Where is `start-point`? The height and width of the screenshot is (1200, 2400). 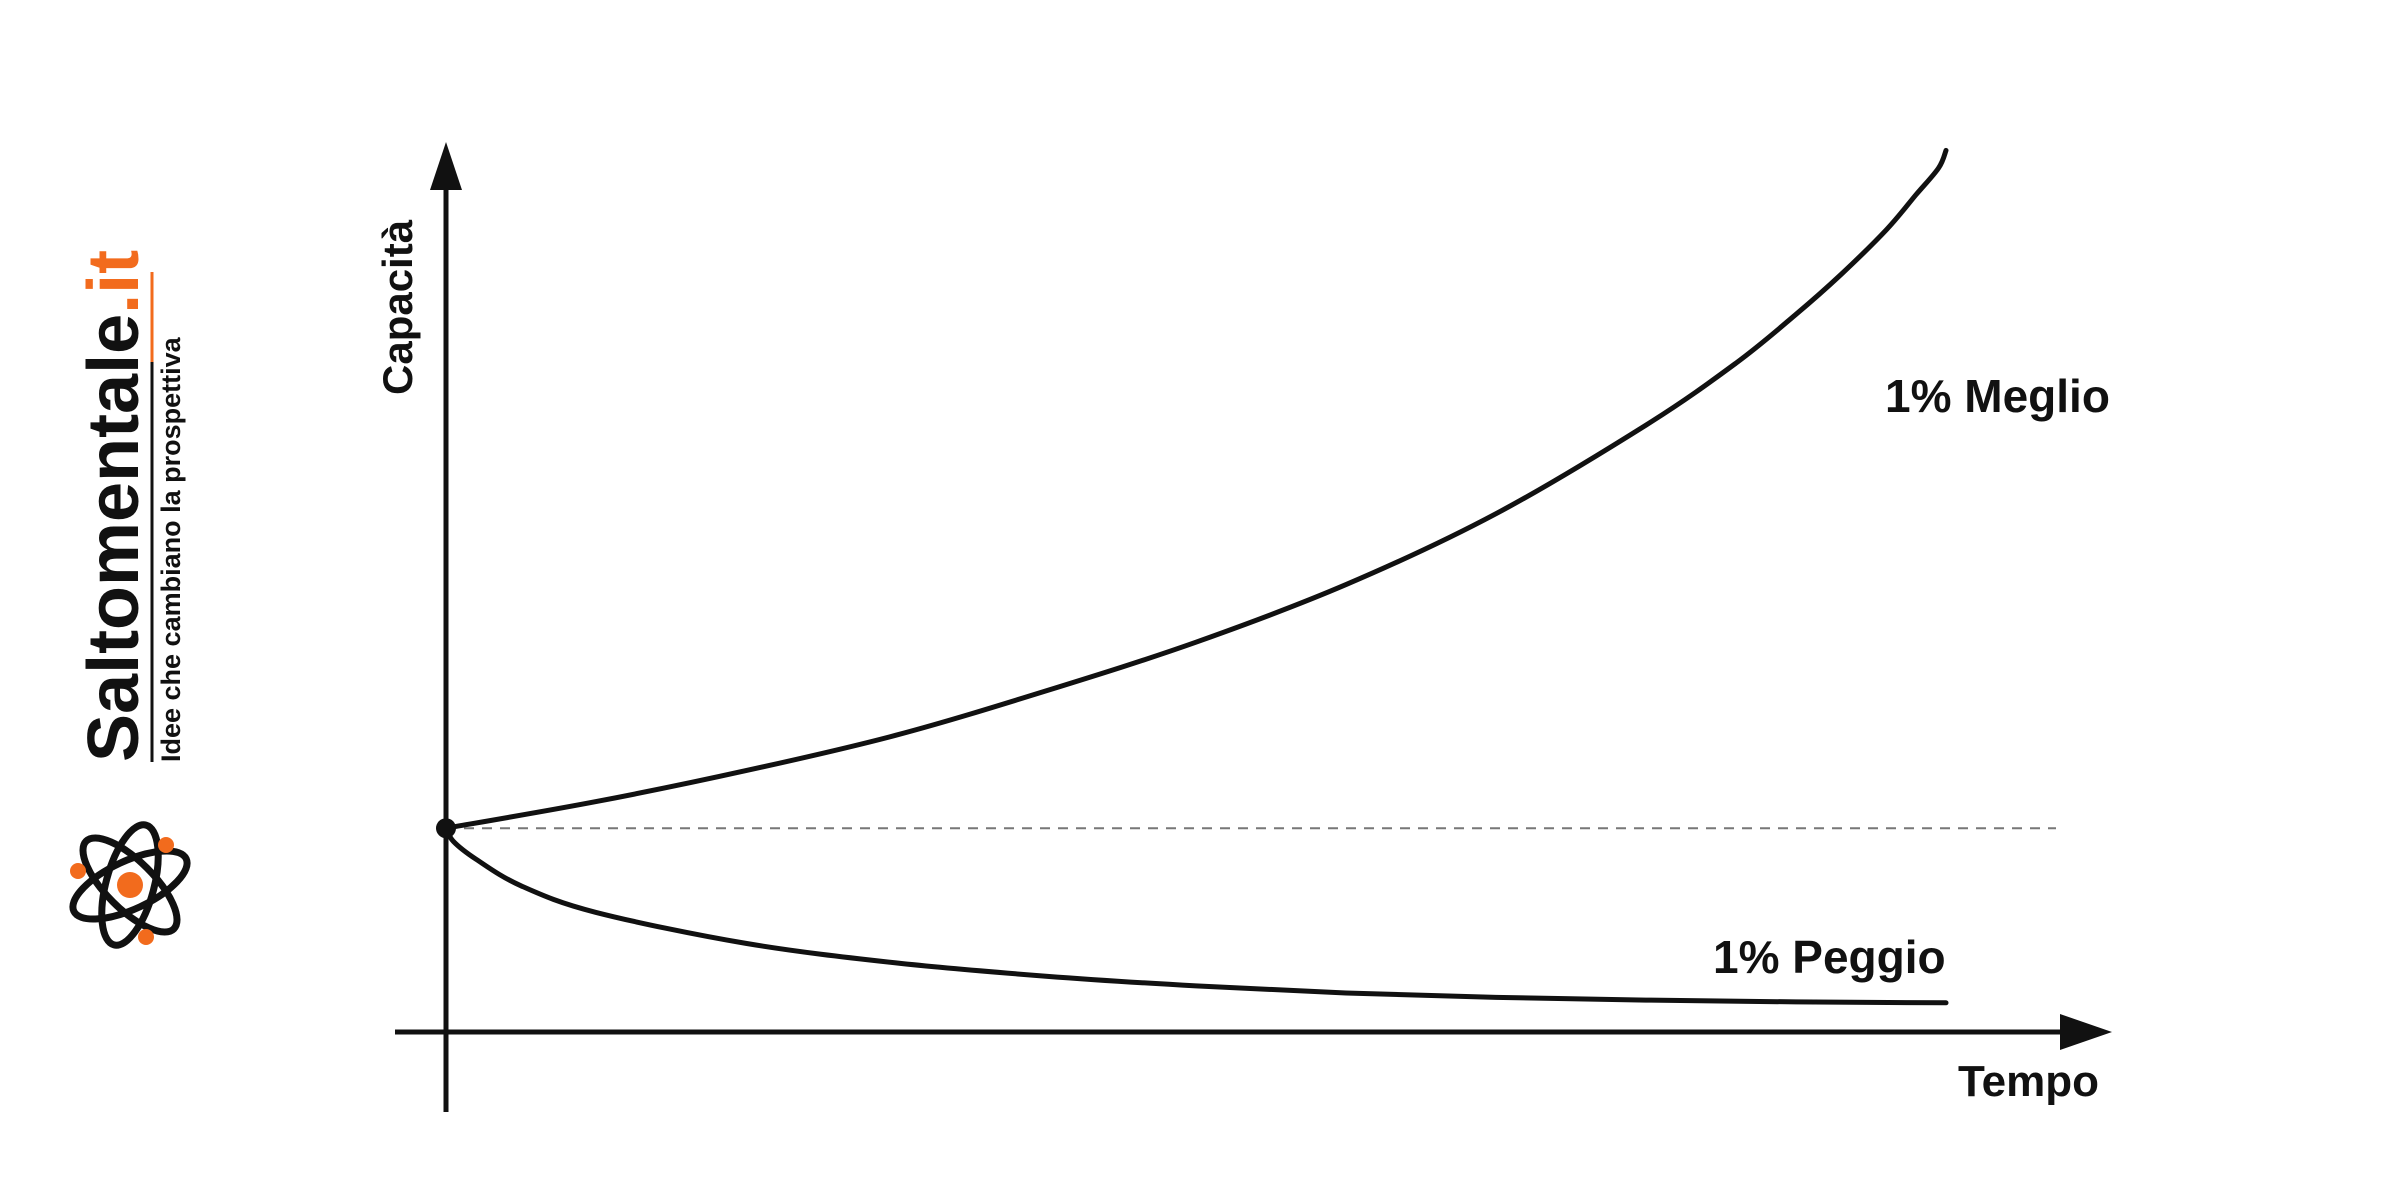
start-point is located at coordinates (446, 828).